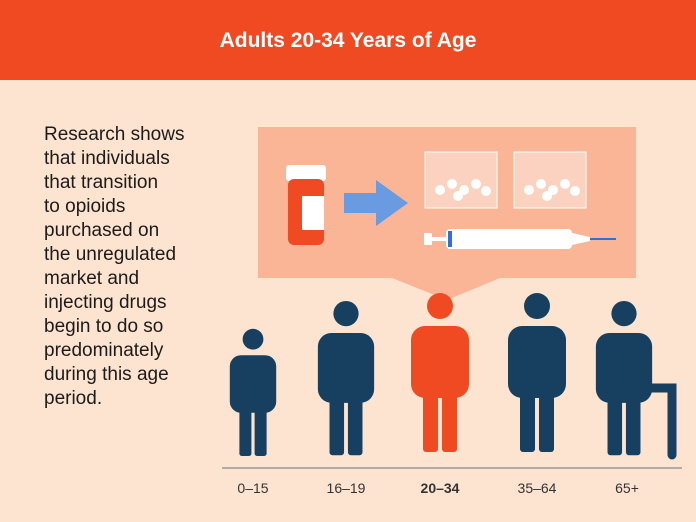 The height and width of the screenshot is (522, 696). What do you see at coordinates (114, 134) in the screenshot?
I see `text-line: Research shows` at bounding box center [114, 134].